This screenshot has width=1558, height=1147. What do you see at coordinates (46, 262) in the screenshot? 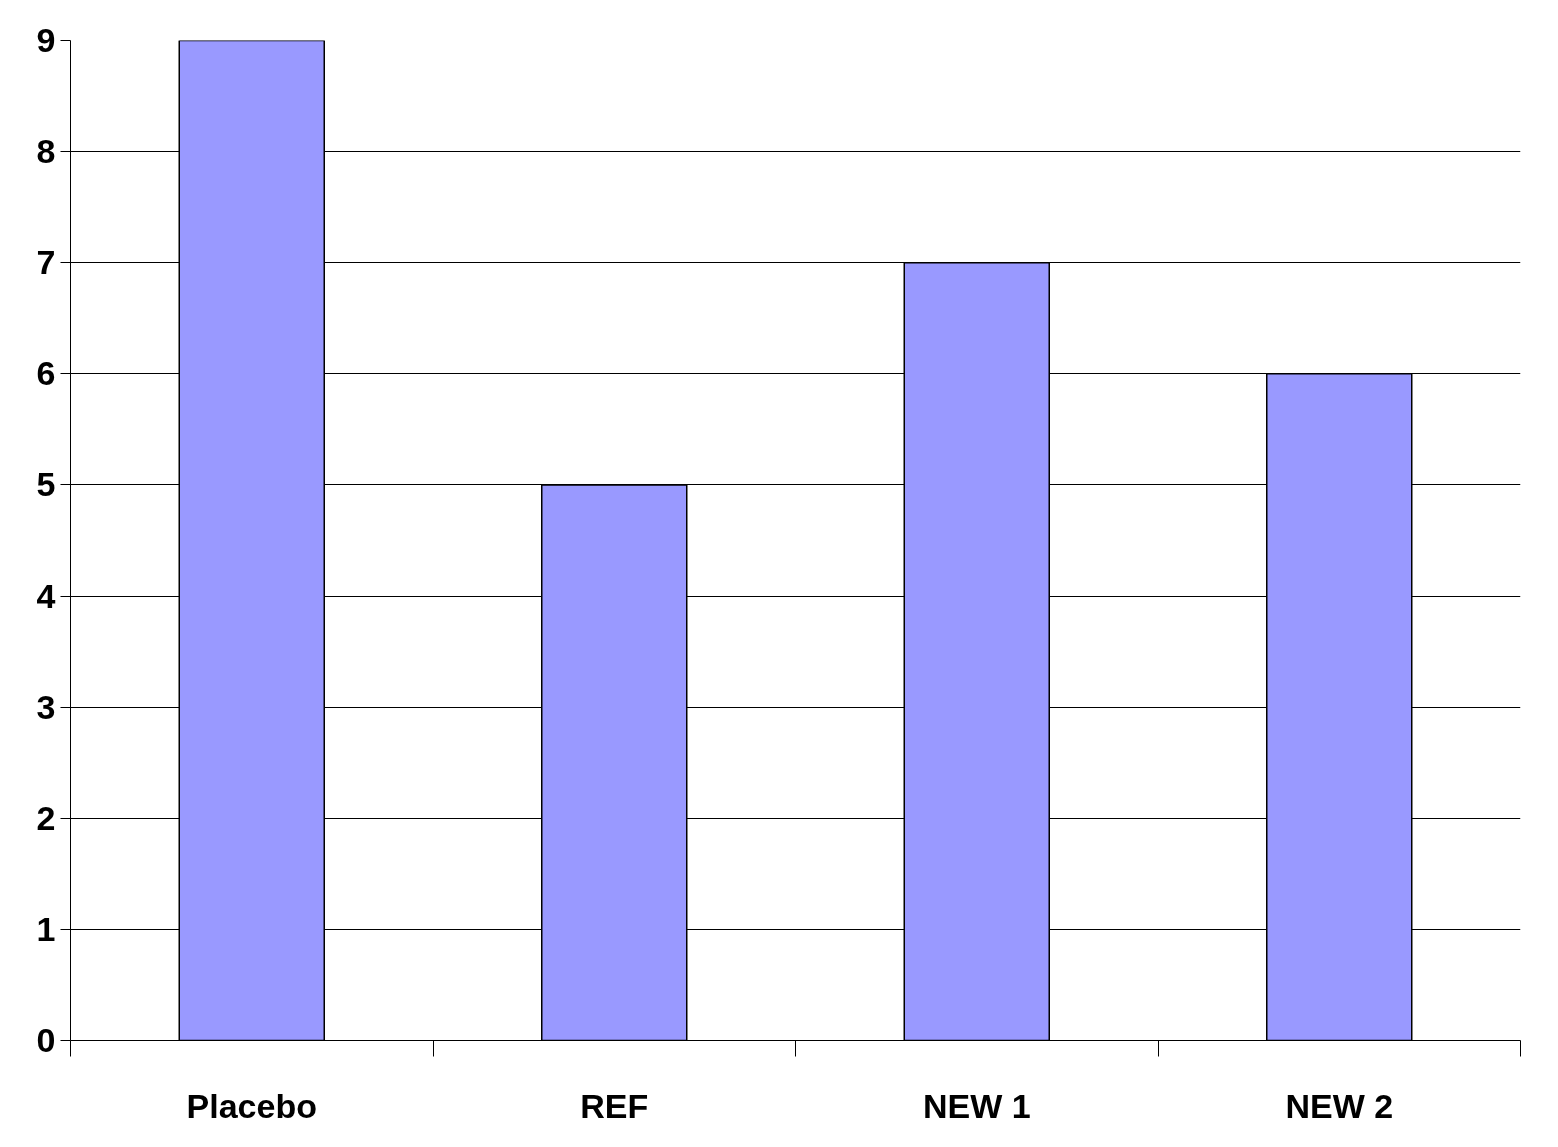
I see `y-tick-label: 7` at bounding box center [46, 262].